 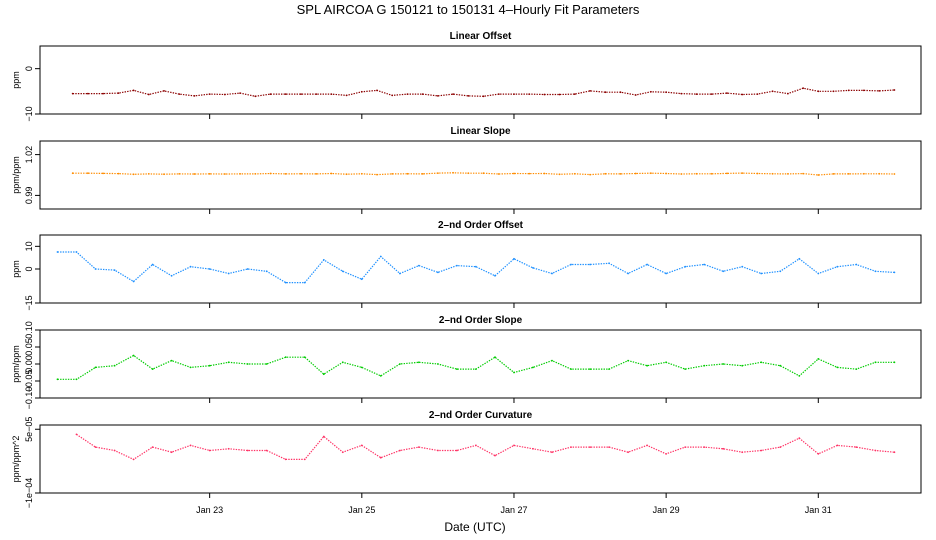 What do you see at coordinates (16, 269) in the screenshot?
I see `y-axis-label: ppm` at bounding box center [16, 269].